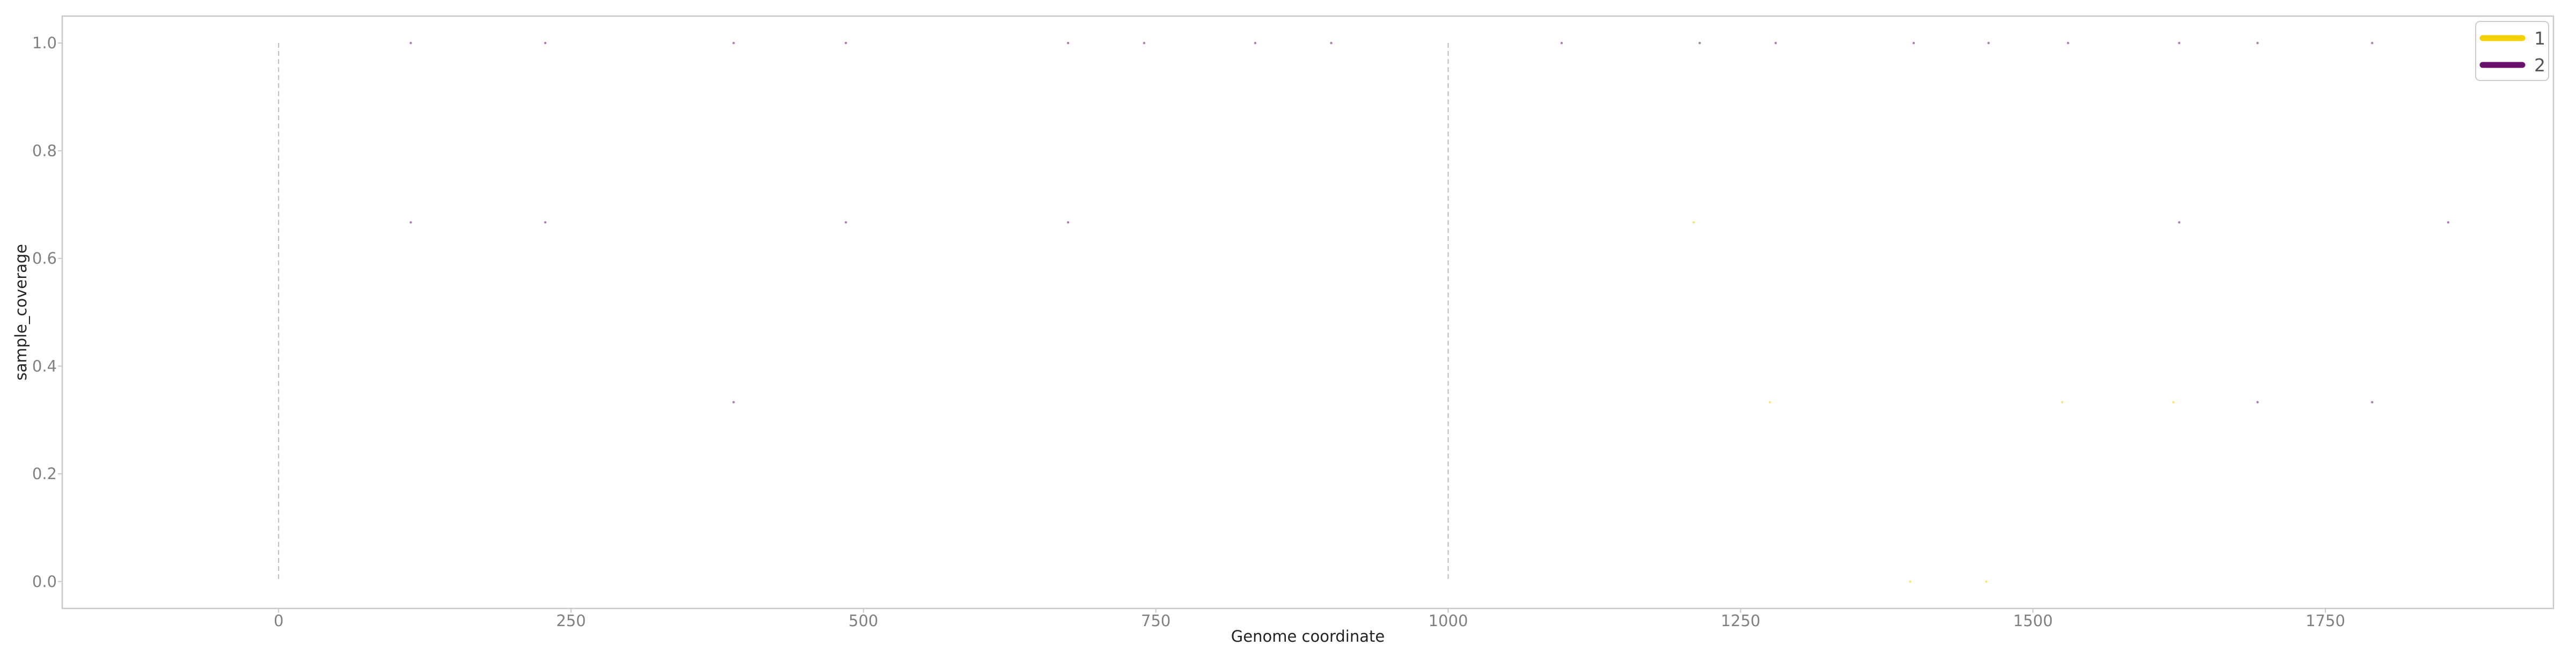  Describe the element at coordinates (1448, 621) in the screenshot. I see `x-tick-label-4: 1000` at that location.